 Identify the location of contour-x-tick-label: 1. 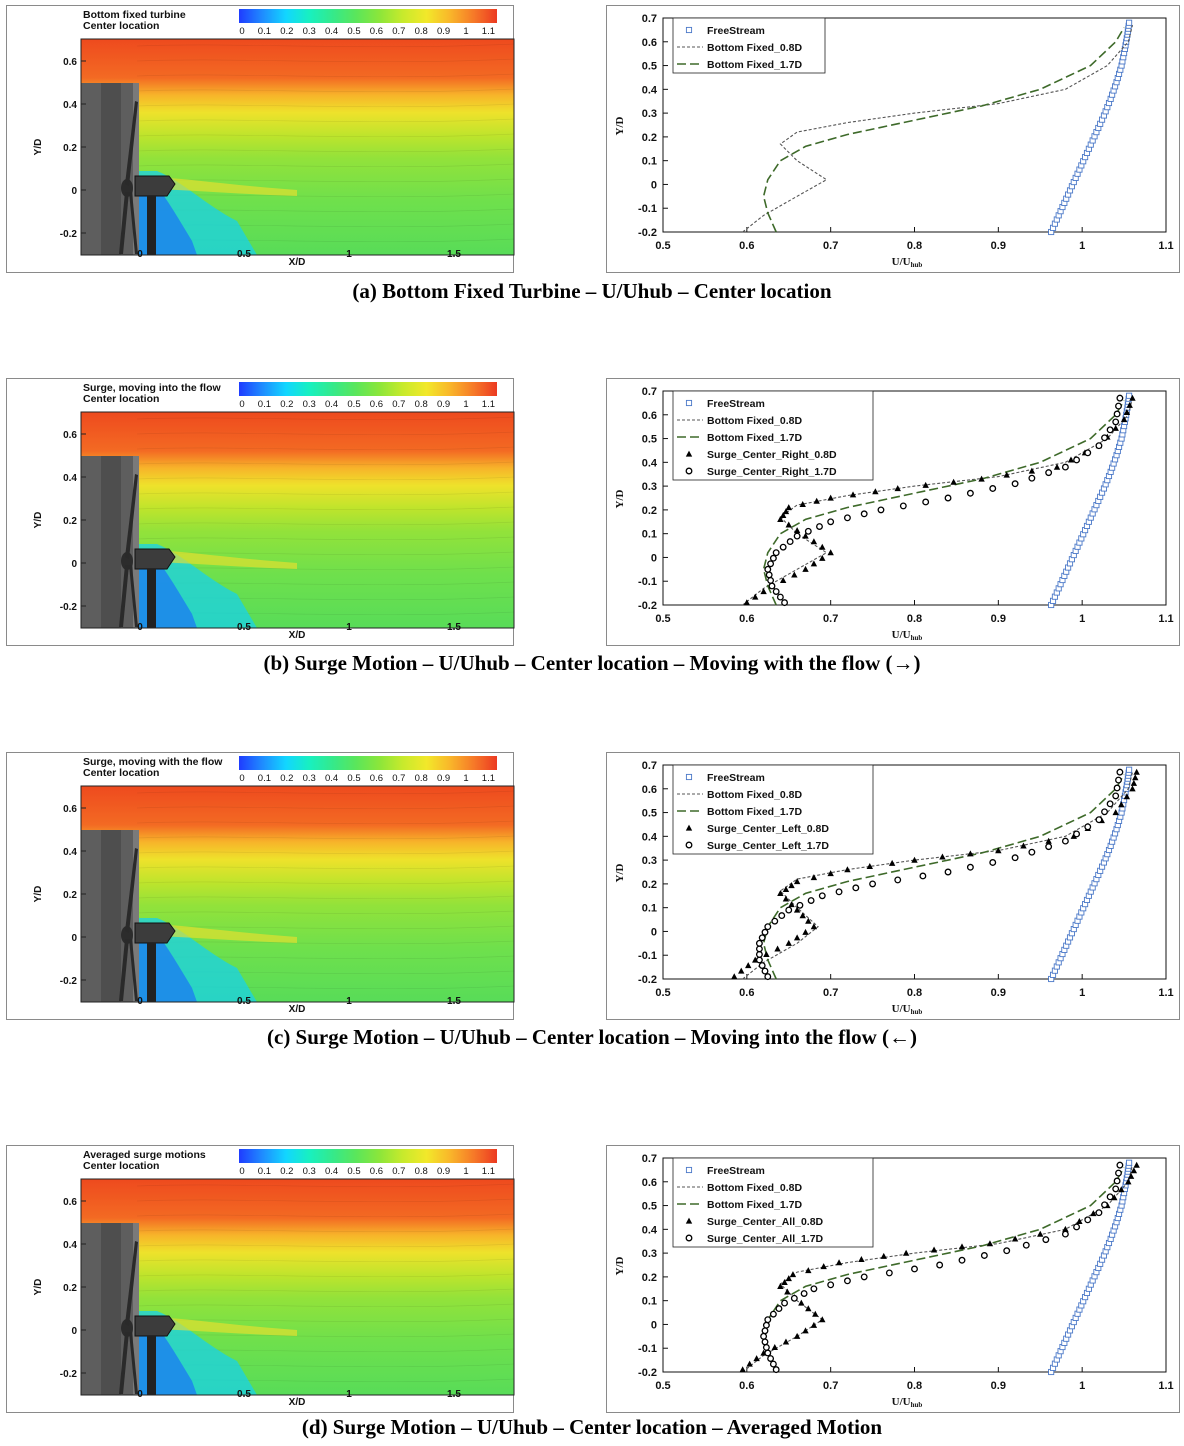
(349, 1394).